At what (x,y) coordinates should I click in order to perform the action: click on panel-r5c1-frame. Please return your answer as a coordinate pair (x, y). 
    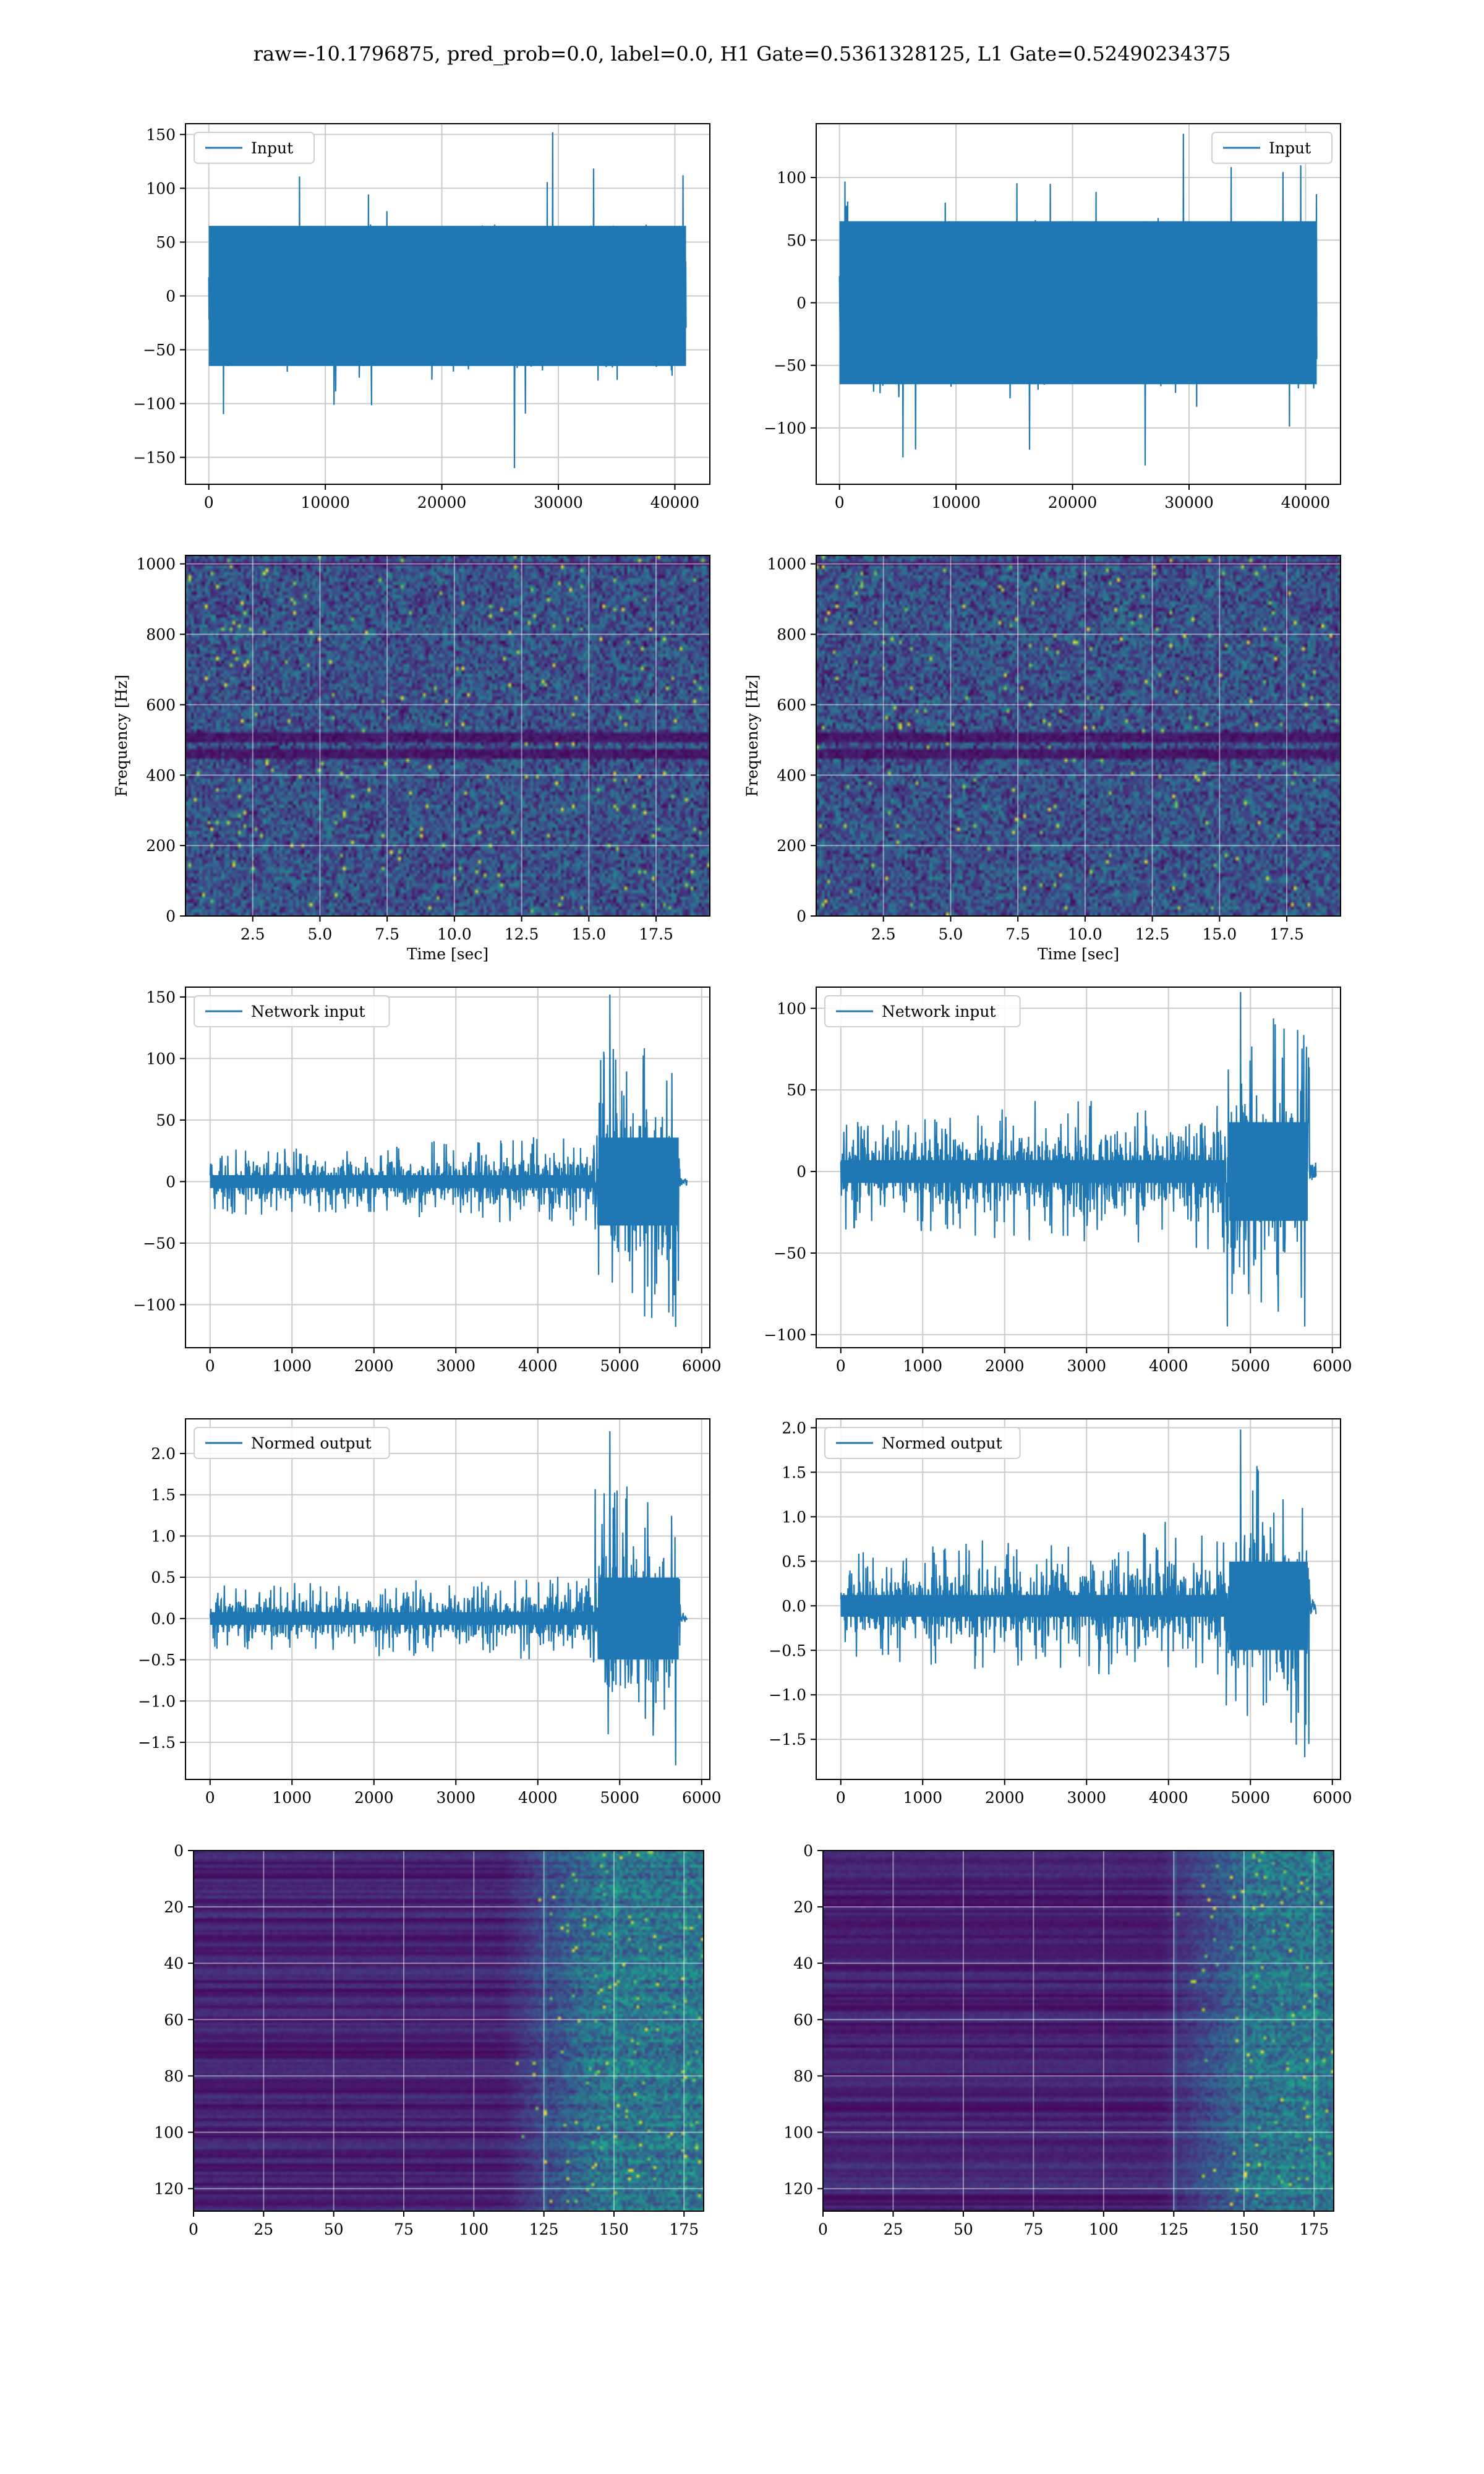
    Looking at the image, I should click on (448, 2031).